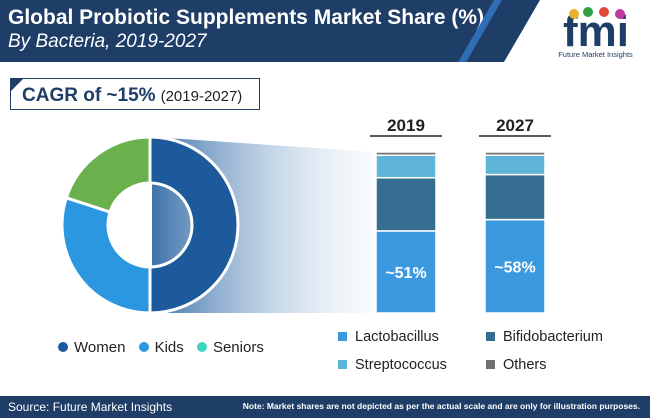  I want to click on legend-item-lactobacillus: Lactobacillus, so click(388, 337).